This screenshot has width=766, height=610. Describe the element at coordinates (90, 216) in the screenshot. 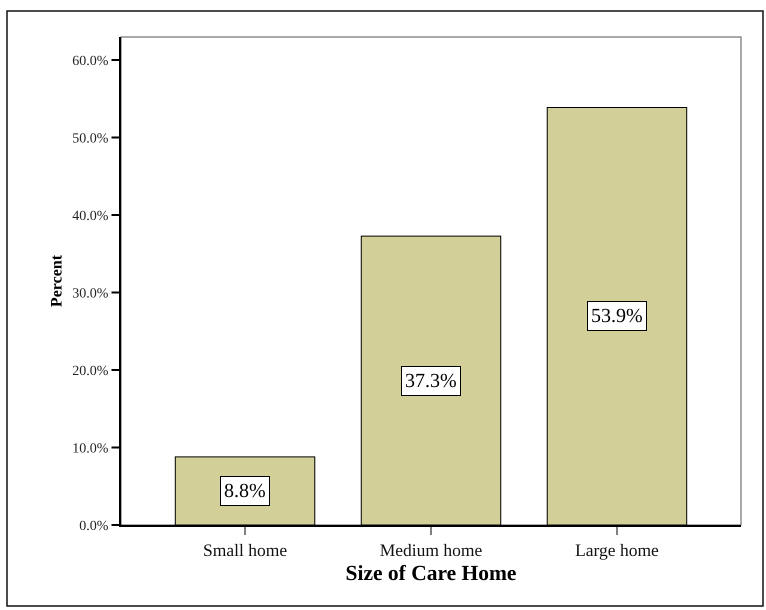

I see `y-tick-label: 40.0%` at that location.